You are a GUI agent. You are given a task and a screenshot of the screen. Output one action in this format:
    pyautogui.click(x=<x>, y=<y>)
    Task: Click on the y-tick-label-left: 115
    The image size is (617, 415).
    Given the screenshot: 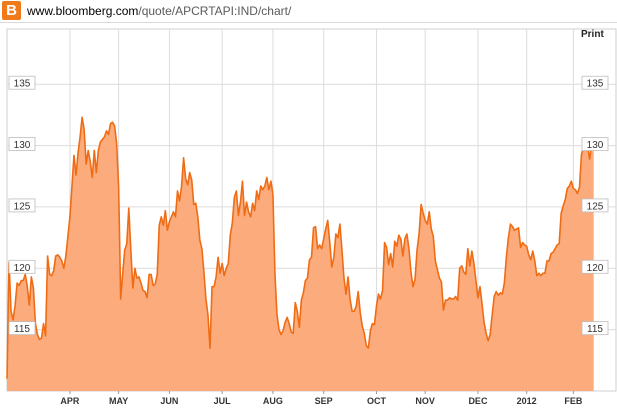 What is the action you would take?
    pyautogui.click(x=22, y=329)
    